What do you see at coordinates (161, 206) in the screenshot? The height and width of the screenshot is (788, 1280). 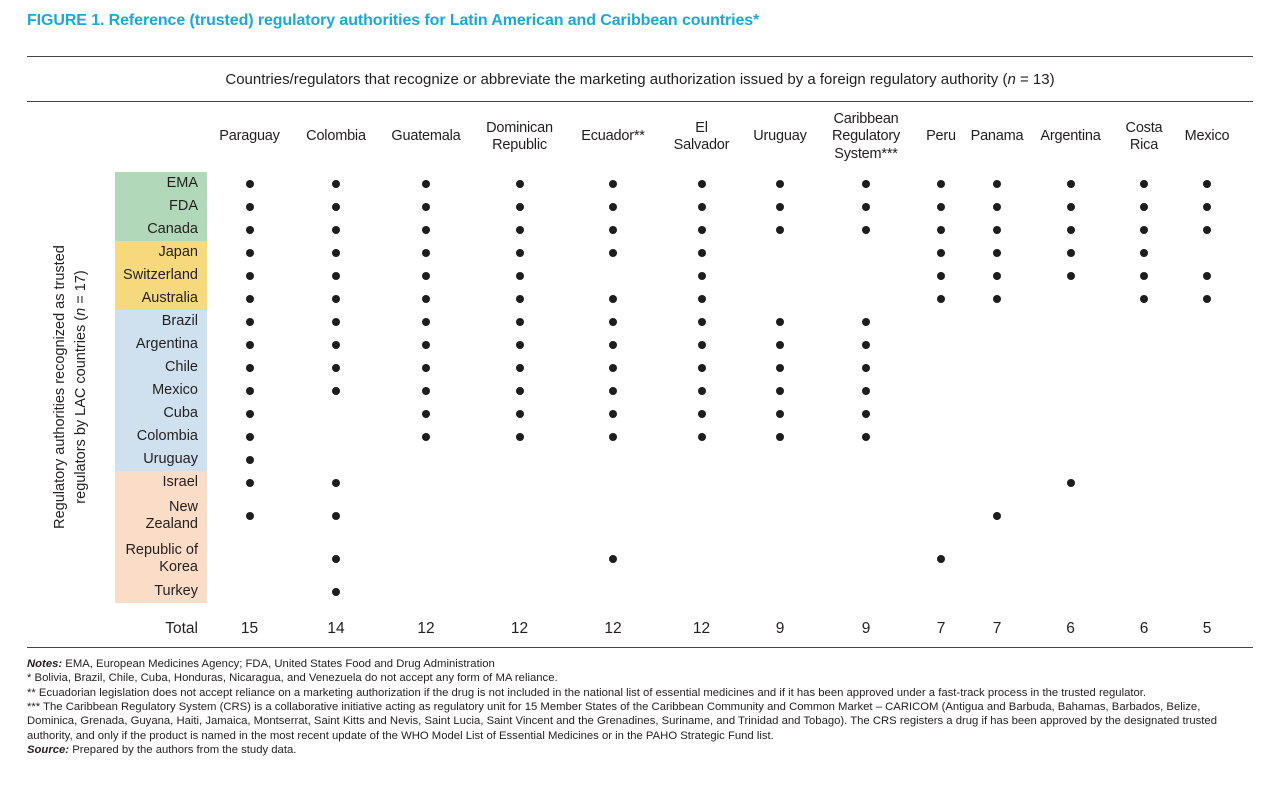 I see `row-label: FDA` at bounding box center [161, 206].